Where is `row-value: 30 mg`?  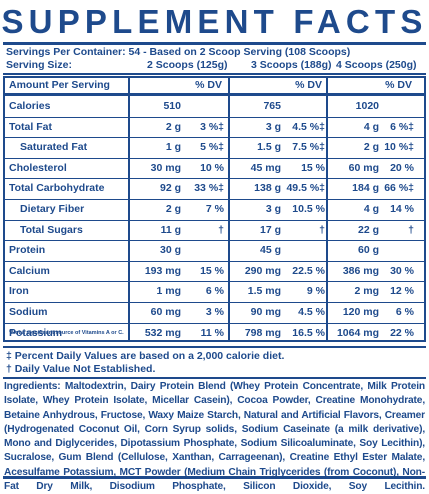 row-value: 30 mg is located at coordinates (165, 167).